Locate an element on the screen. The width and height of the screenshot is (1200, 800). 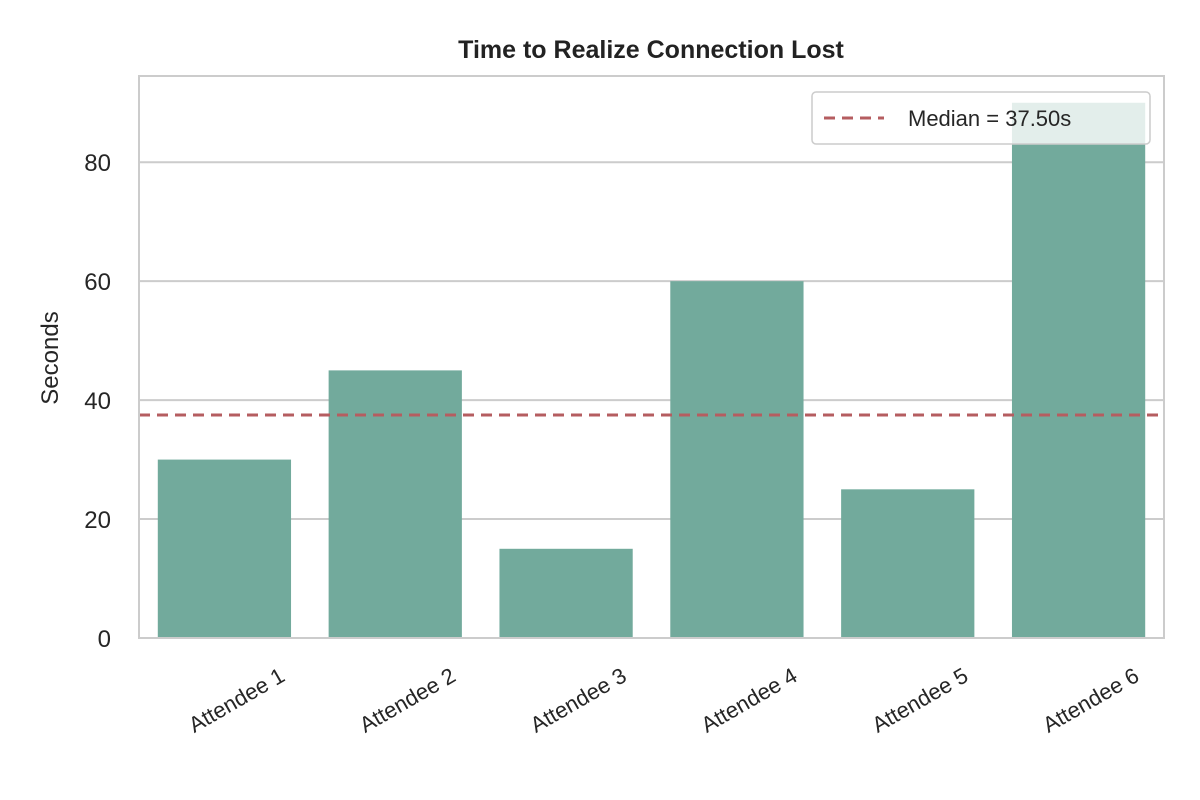
y-tick-60: 60 is located at coordinates (97, 282).